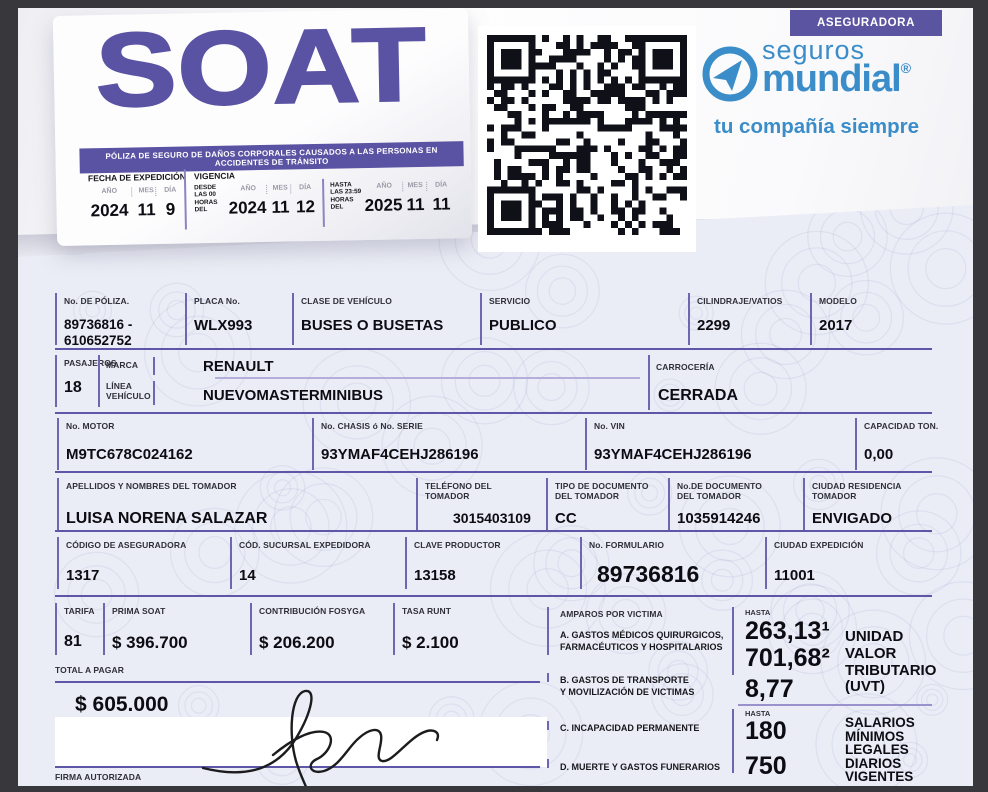 The height and width of the screenshot is (792, 988). Describe the element at coordinates (640, 767) in the screenshot. I see `amparo-d-label: D. MUERTE Y GASTOS FUNERARIOS` at that location.